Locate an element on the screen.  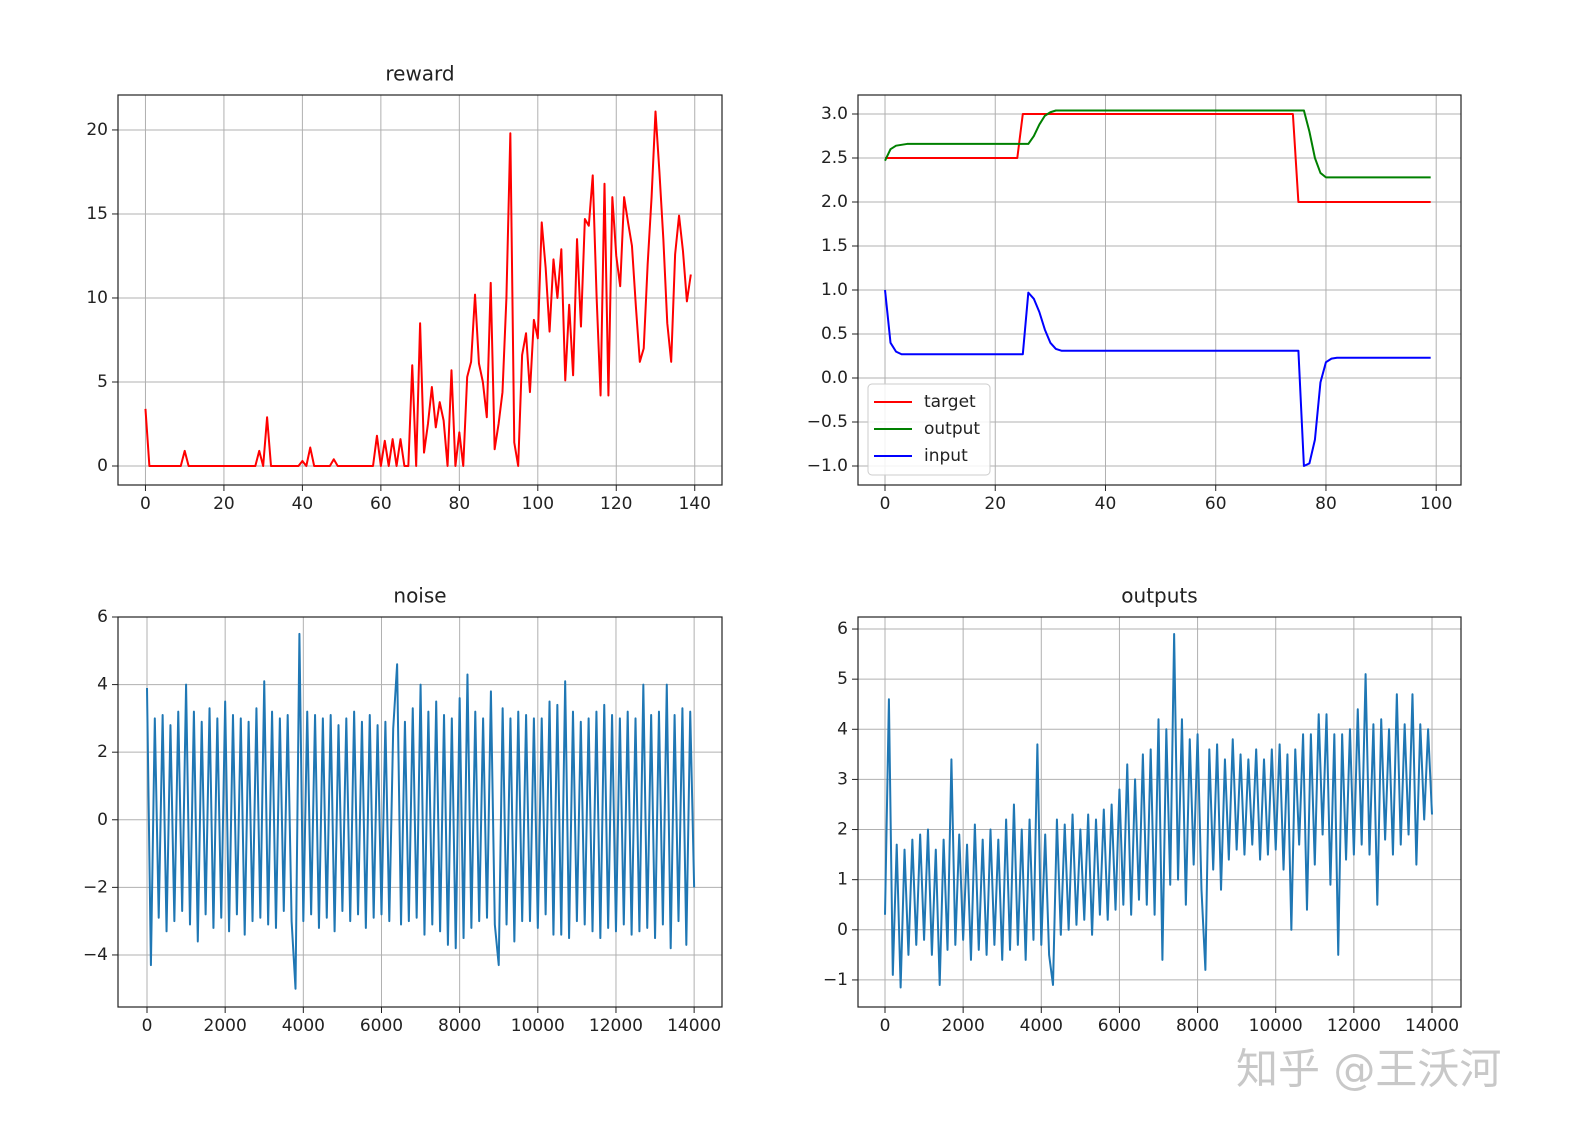
y-tick-label: 15 is located at coordinates (97, 214).